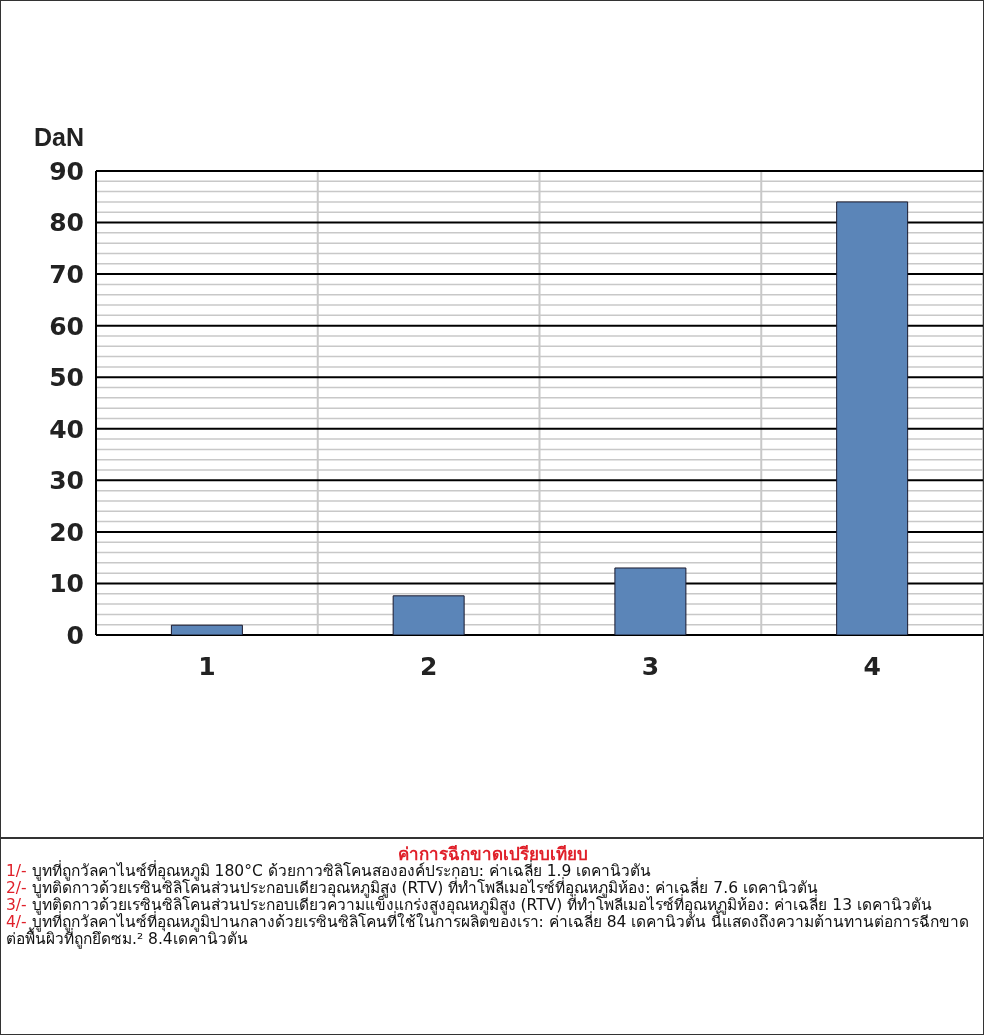 This screenshot has height=1035, width=984. Describe the element at coordinates (75, 635) in the screenshot. I see `y-tick-label: 0` at that location.